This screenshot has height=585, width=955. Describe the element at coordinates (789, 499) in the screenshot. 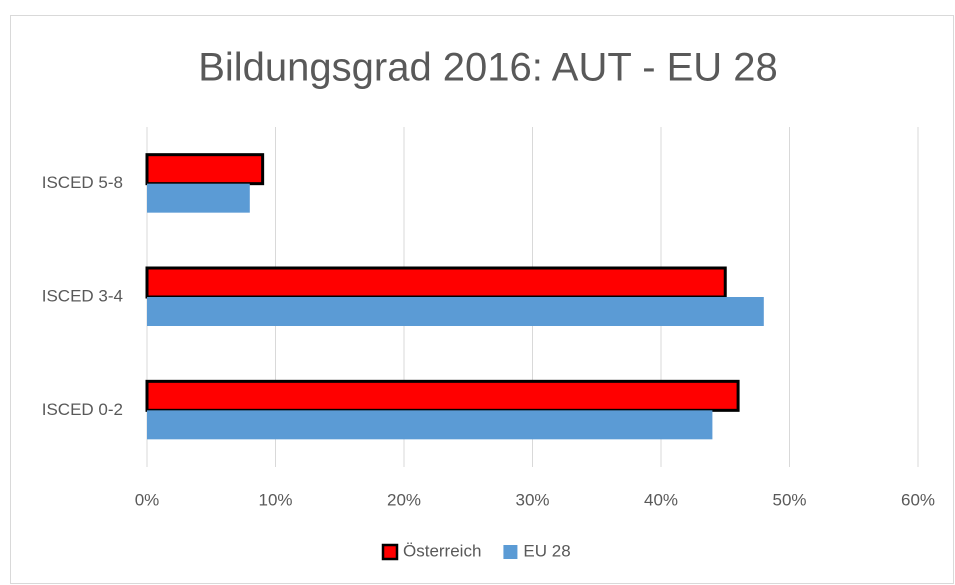

I see `x-tick-label: 50%` at that location.